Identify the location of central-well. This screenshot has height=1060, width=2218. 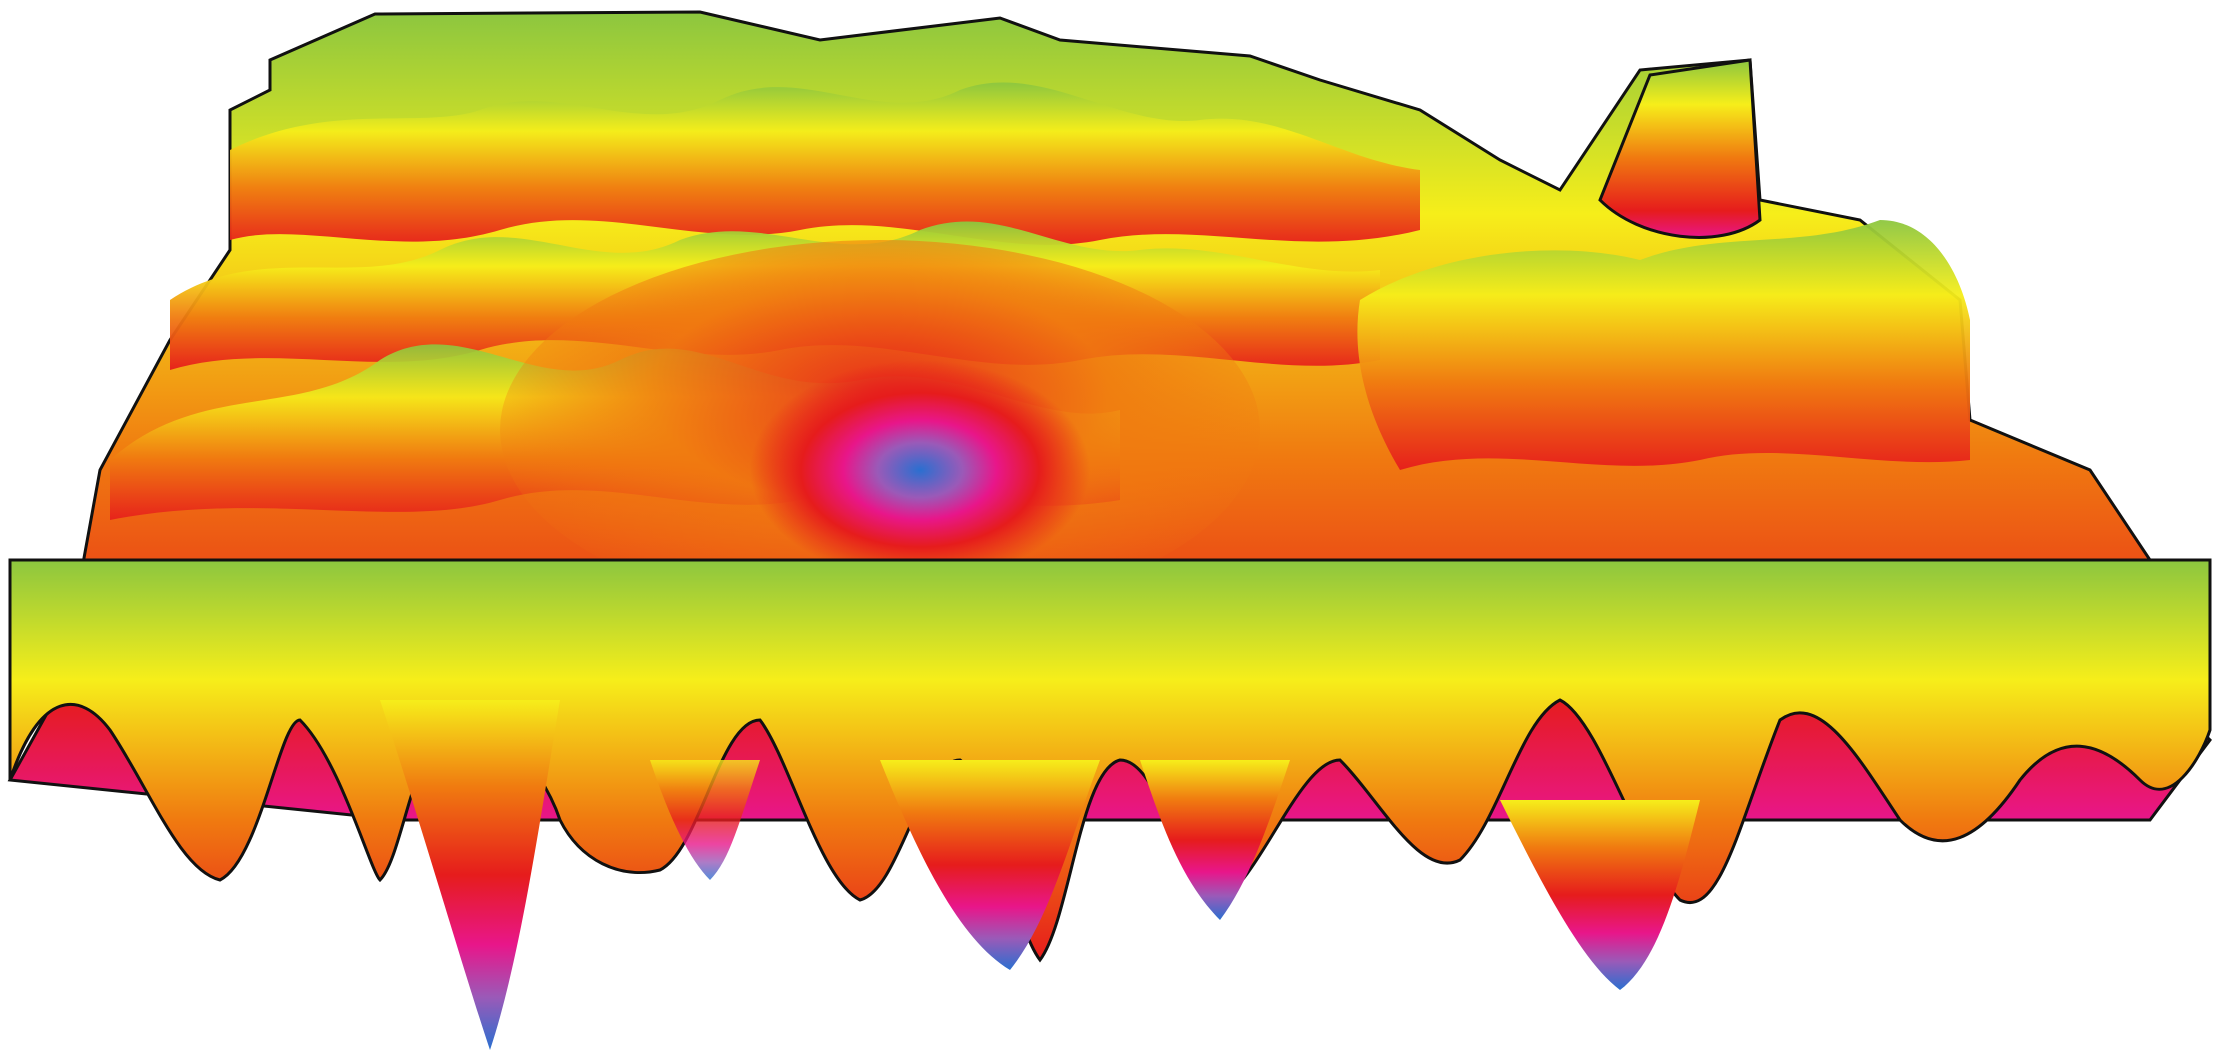
(920, 470).